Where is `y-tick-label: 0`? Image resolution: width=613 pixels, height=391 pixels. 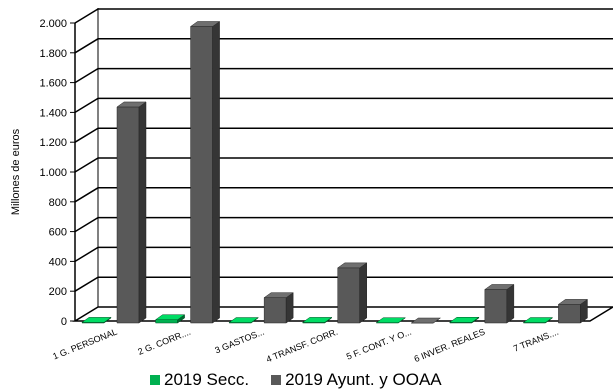
y-tick-label: 0 is located at coordinates (64, 322).